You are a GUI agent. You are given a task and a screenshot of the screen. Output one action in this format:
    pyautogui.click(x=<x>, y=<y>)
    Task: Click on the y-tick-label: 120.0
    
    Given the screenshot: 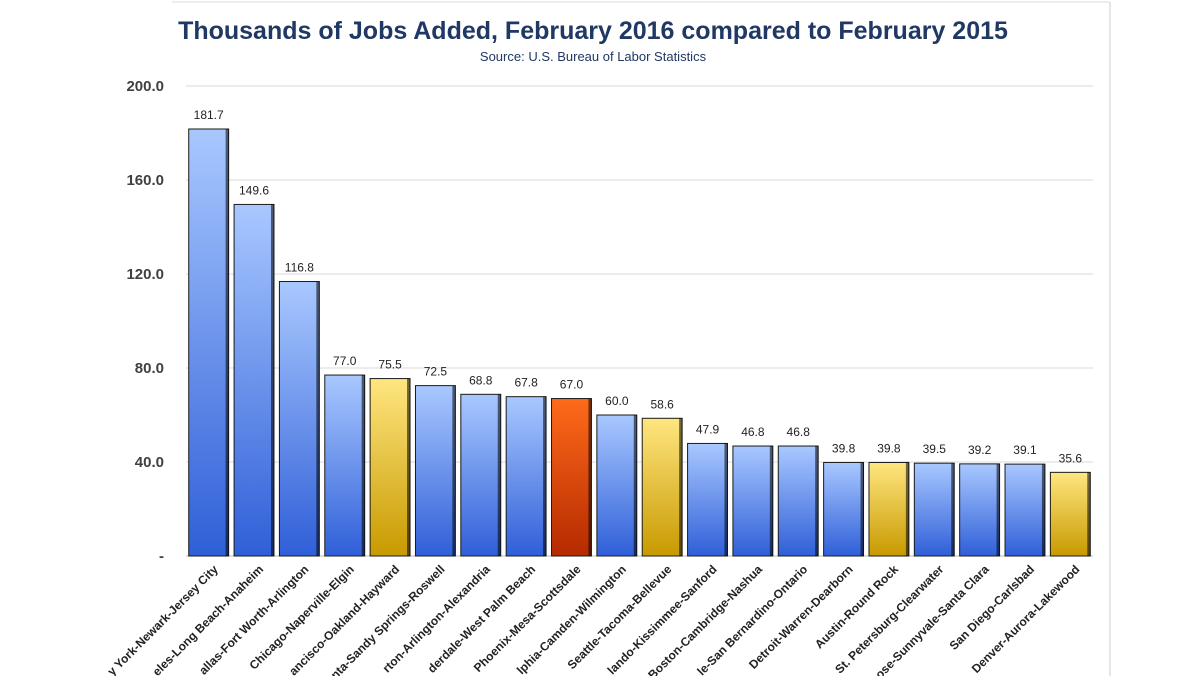 What is the action you would take?
    pyautogui.click(x=145, y=274)
    